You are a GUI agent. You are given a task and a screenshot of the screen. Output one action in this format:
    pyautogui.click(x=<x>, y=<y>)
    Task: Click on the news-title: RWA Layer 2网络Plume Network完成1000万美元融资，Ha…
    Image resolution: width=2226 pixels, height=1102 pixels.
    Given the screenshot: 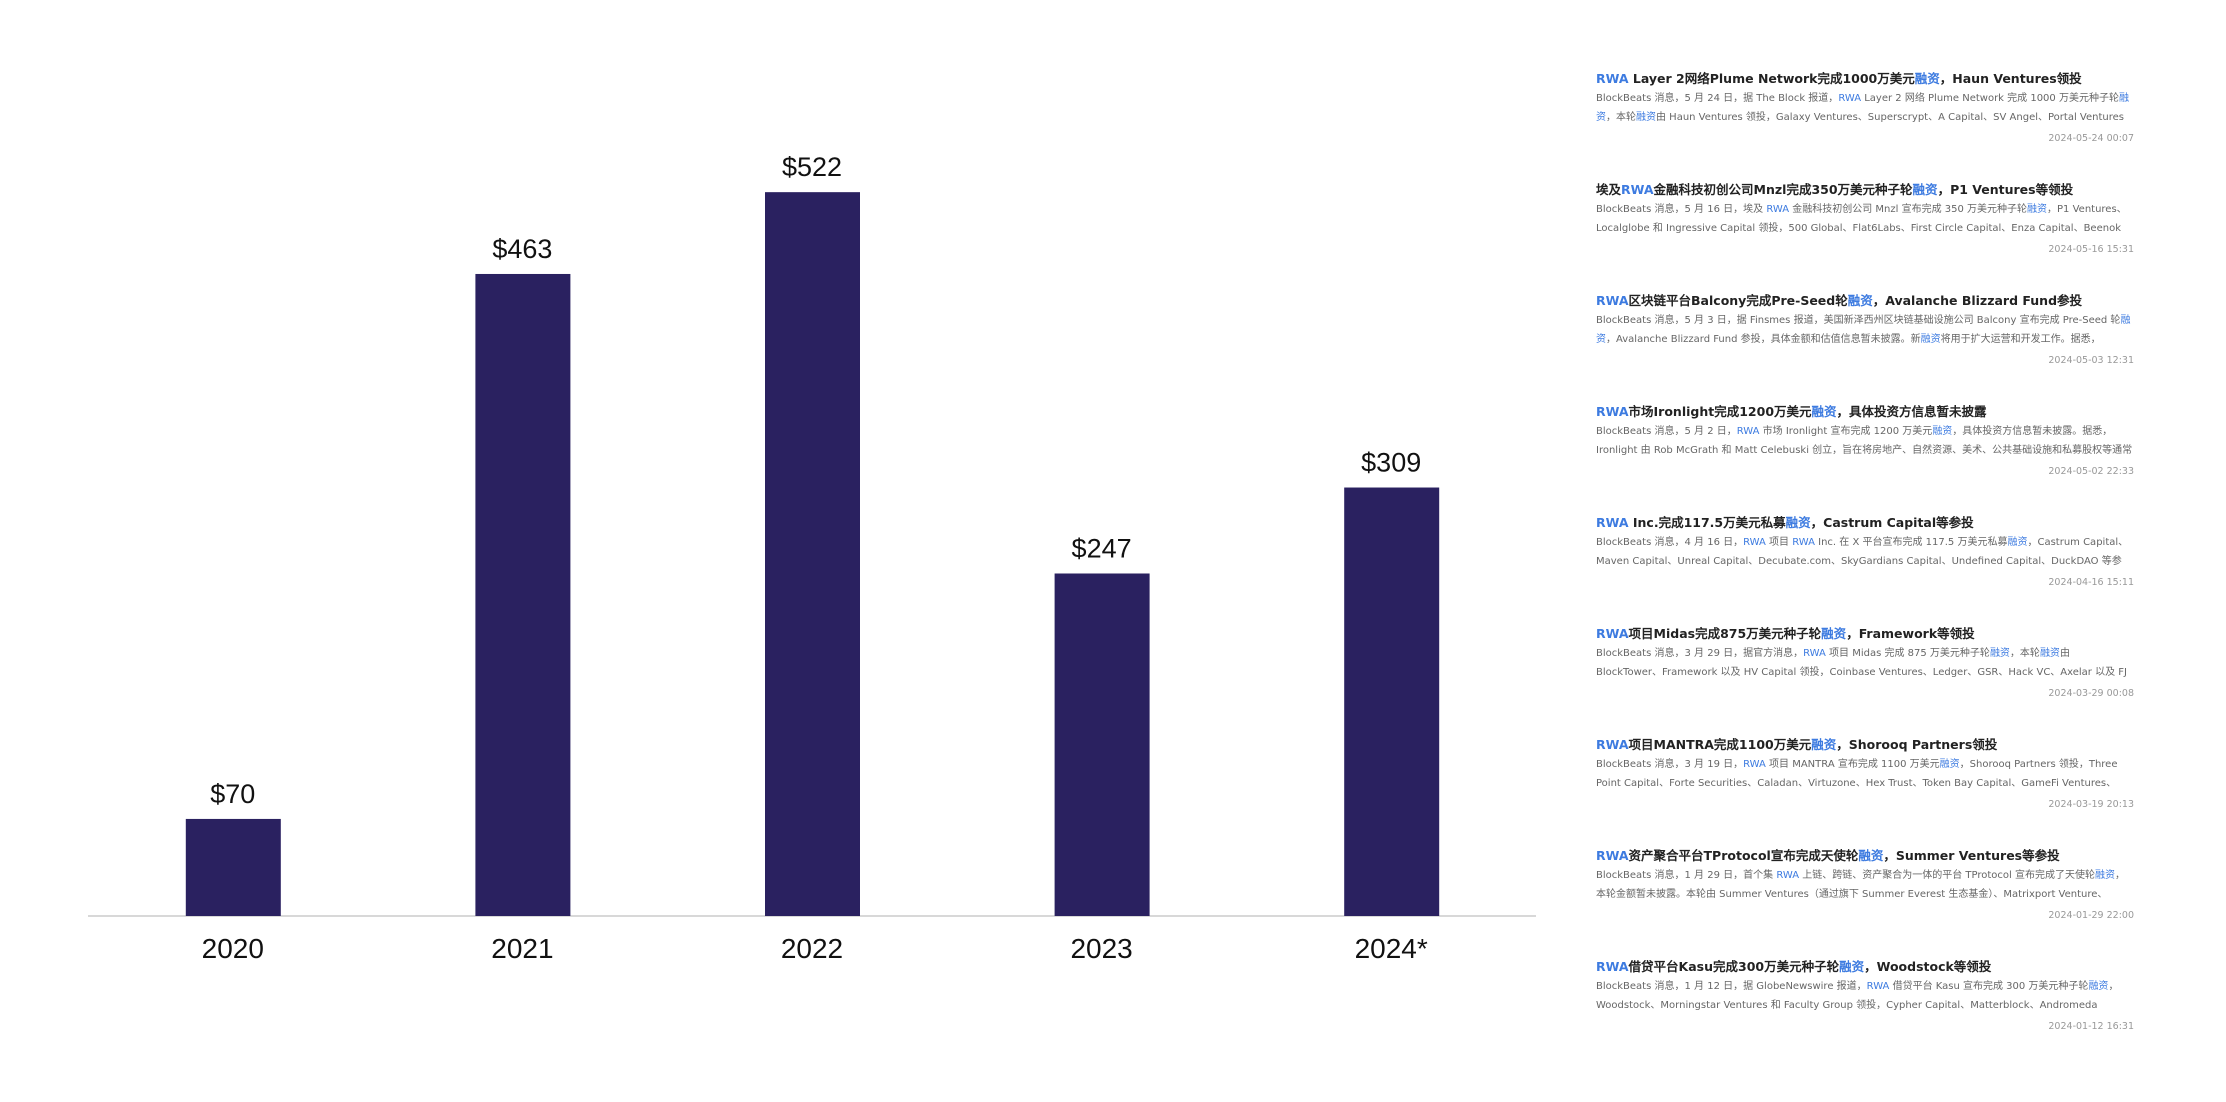 What is the action you would take?
    pyautogui.click(x=1839, y=78)
    